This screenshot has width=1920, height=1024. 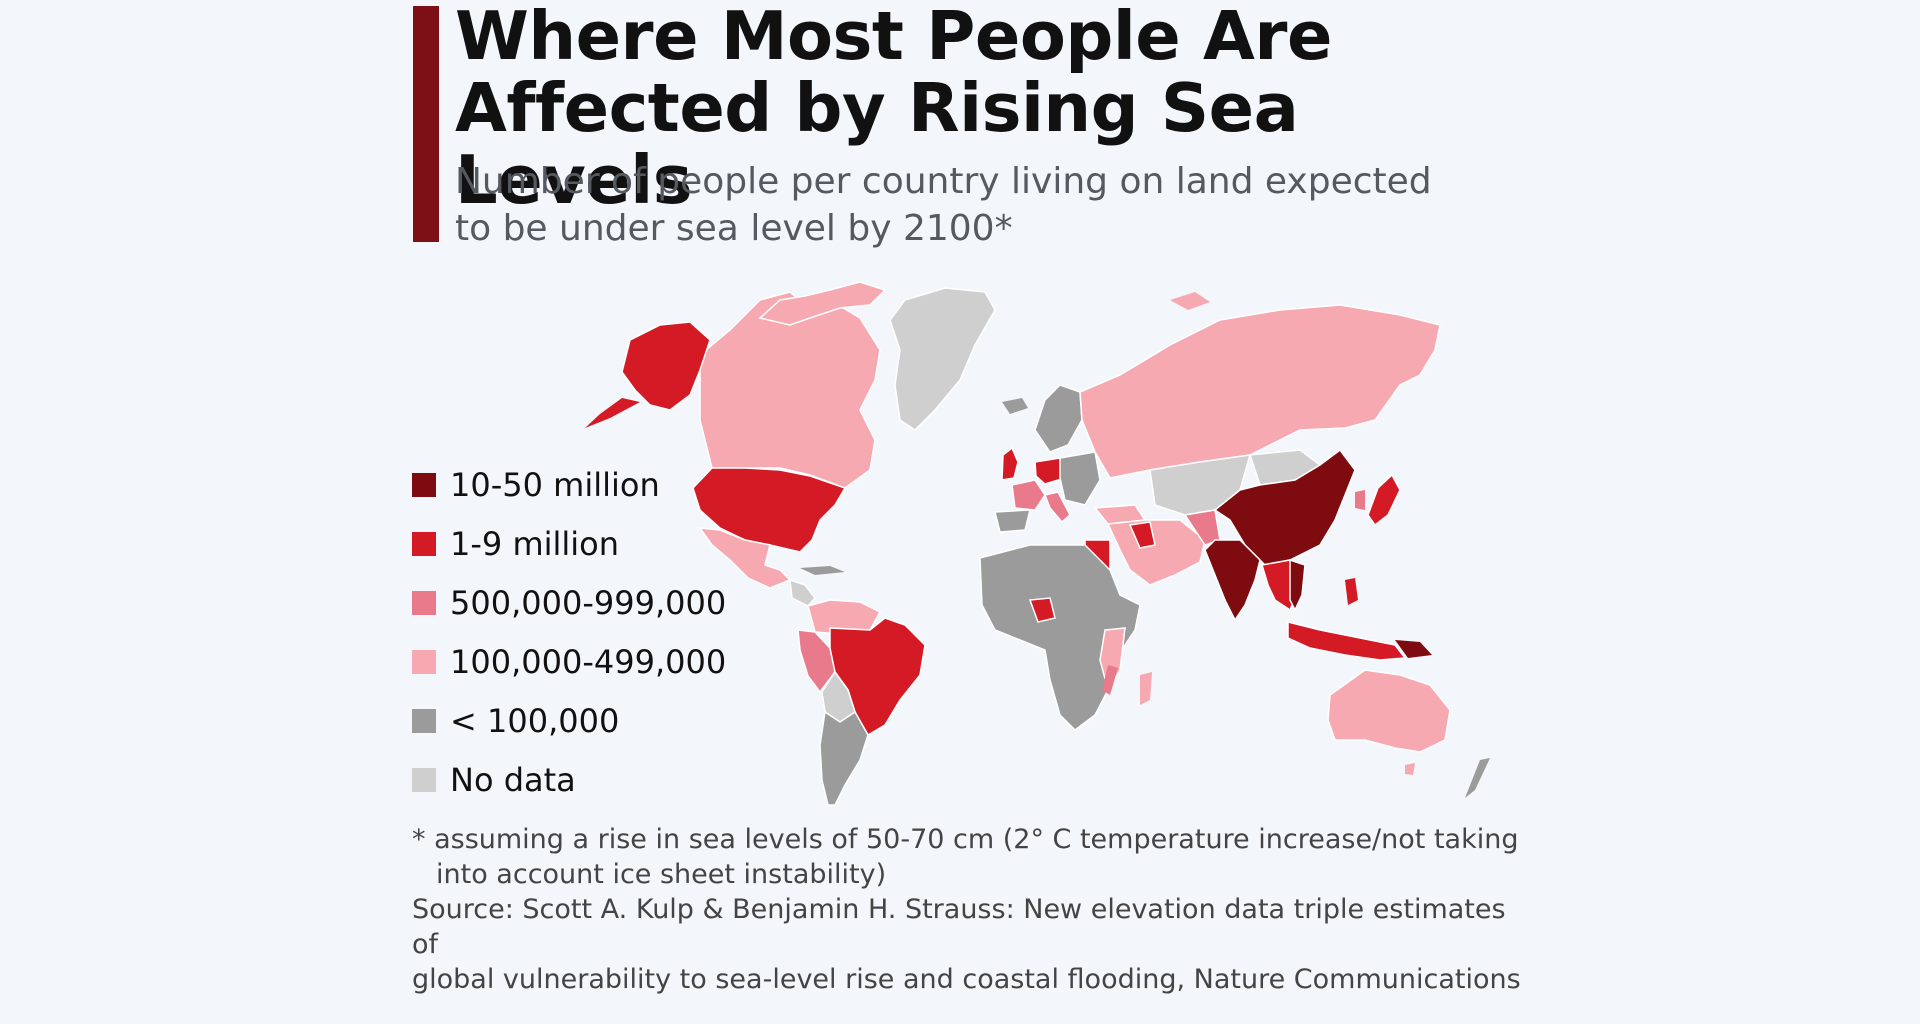 I want to click on map-region-iceland, so click(x=1015, y=406).